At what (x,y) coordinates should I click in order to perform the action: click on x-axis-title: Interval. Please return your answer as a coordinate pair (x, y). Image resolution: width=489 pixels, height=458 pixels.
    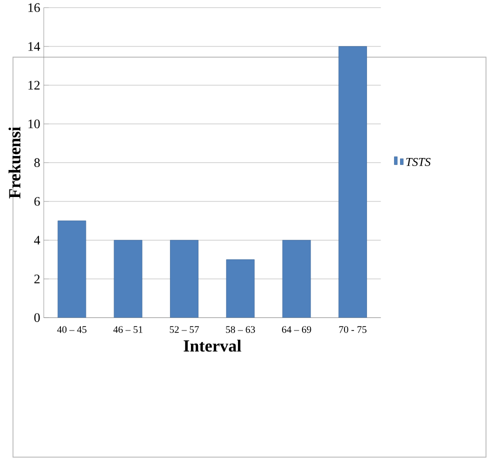
    Looking at the image, I should click on (213, 346).